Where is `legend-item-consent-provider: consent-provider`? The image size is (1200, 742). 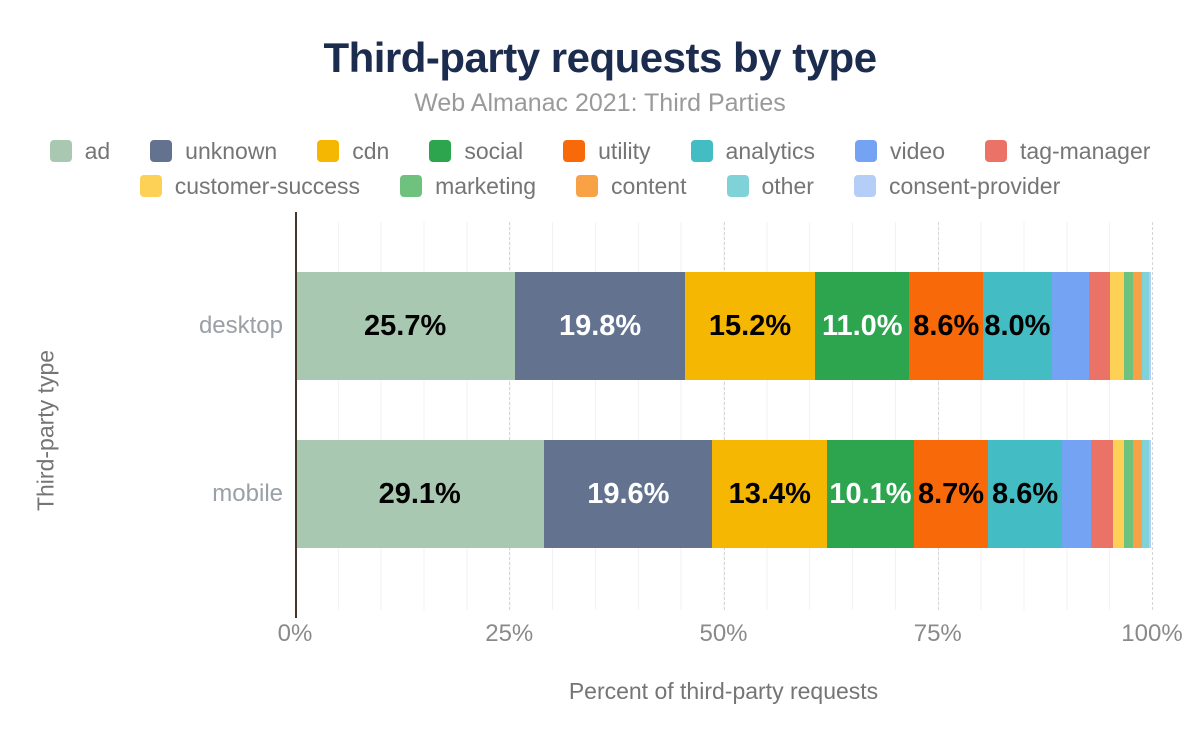
legend-item-consent-provider: consent-provider is located at coordinates (957, 185).